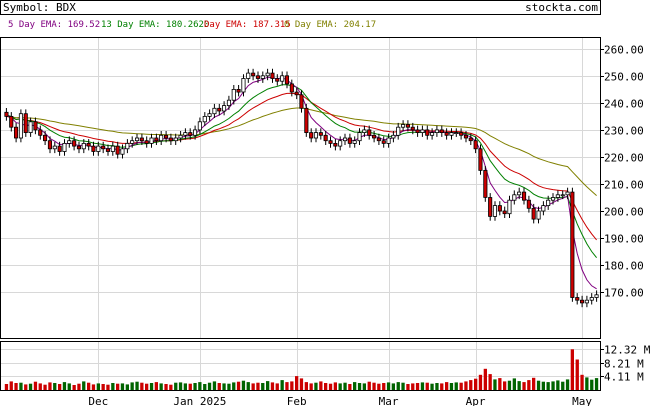  Describe the element at coordinates (624, 212) in the screenshot. I see `price-tick-label: 200.00` at that location.